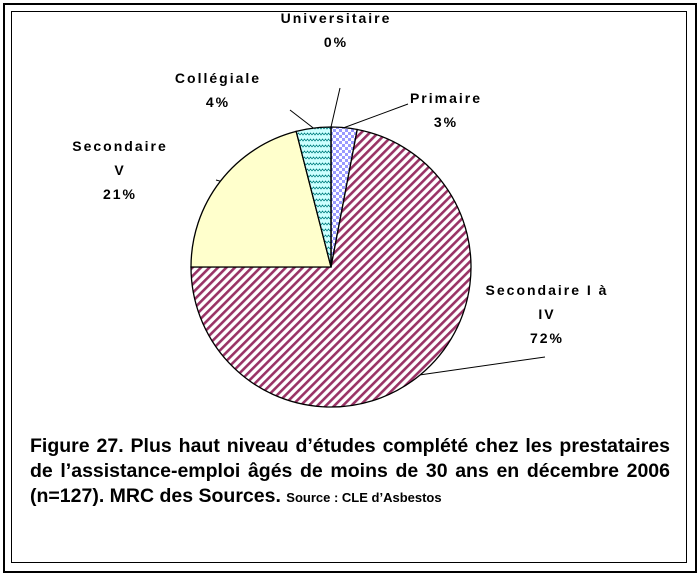 This screenshot has width=700, height=576. What do you see at coordinates (446, 98) in the screenshot?
I see `slice-name: Primaire` at bounding box center [446, 98].